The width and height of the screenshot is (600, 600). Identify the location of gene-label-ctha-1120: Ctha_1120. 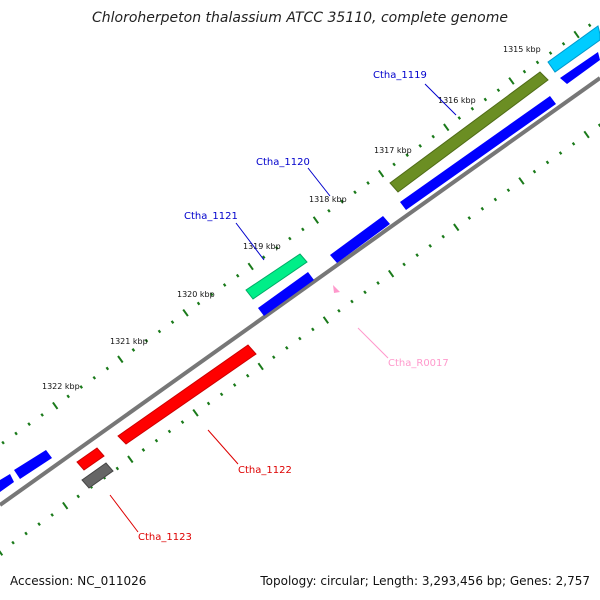
(283, 162).